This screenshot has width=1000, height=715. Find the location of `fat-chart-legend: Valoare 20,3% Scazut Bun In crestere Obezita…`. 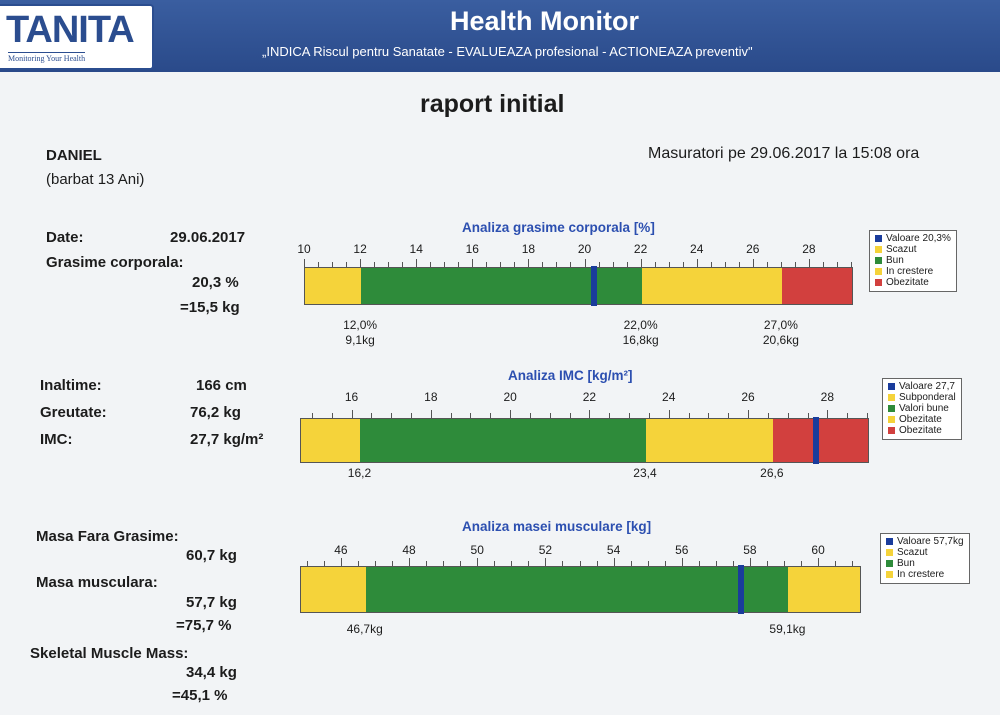

fat-chart-legend: Valoare 20,3% Scazut Bun In crestere Obezita… is located at coordinates (913, 261).